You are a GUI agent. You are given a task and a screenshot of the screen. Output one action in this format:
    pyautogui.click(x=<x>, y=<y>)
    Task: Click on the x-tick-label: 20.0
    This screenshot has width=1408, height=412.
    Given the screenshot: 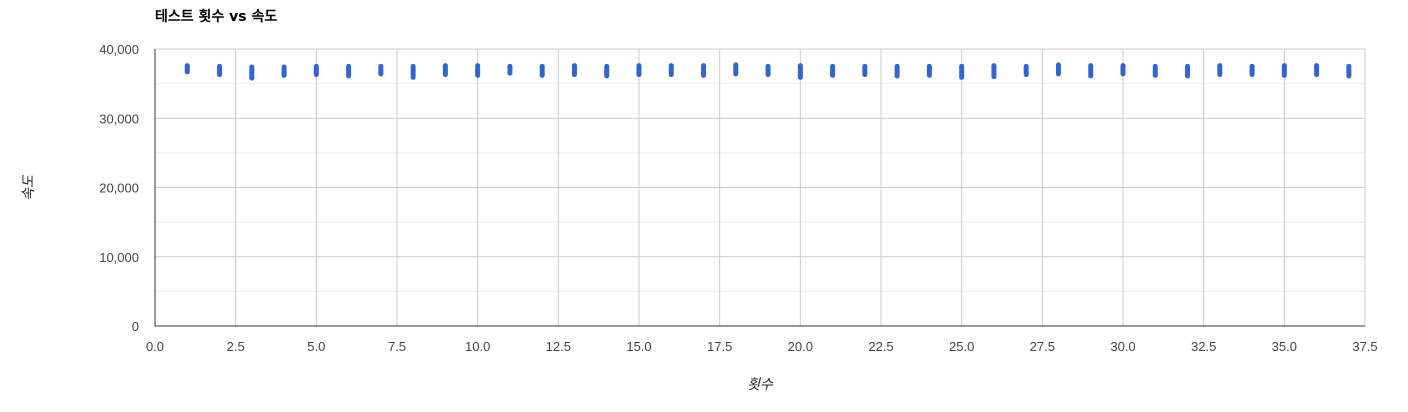 What is the action you would take?
    pyautogui.click(x=800, y=346)
    